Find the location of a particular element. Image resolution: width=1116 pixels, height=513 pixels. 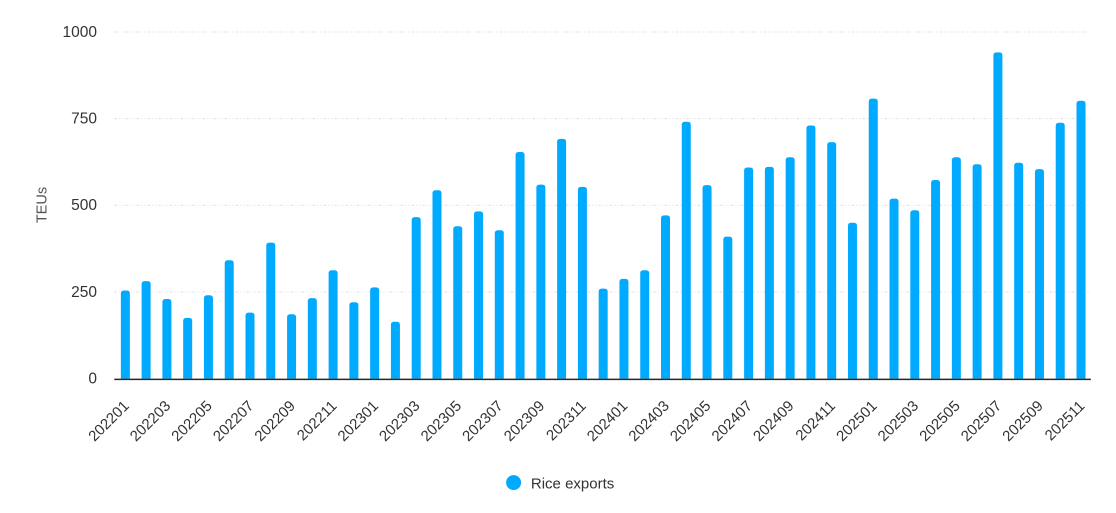

svg-text: 0 is located at coordinates (92, 378).